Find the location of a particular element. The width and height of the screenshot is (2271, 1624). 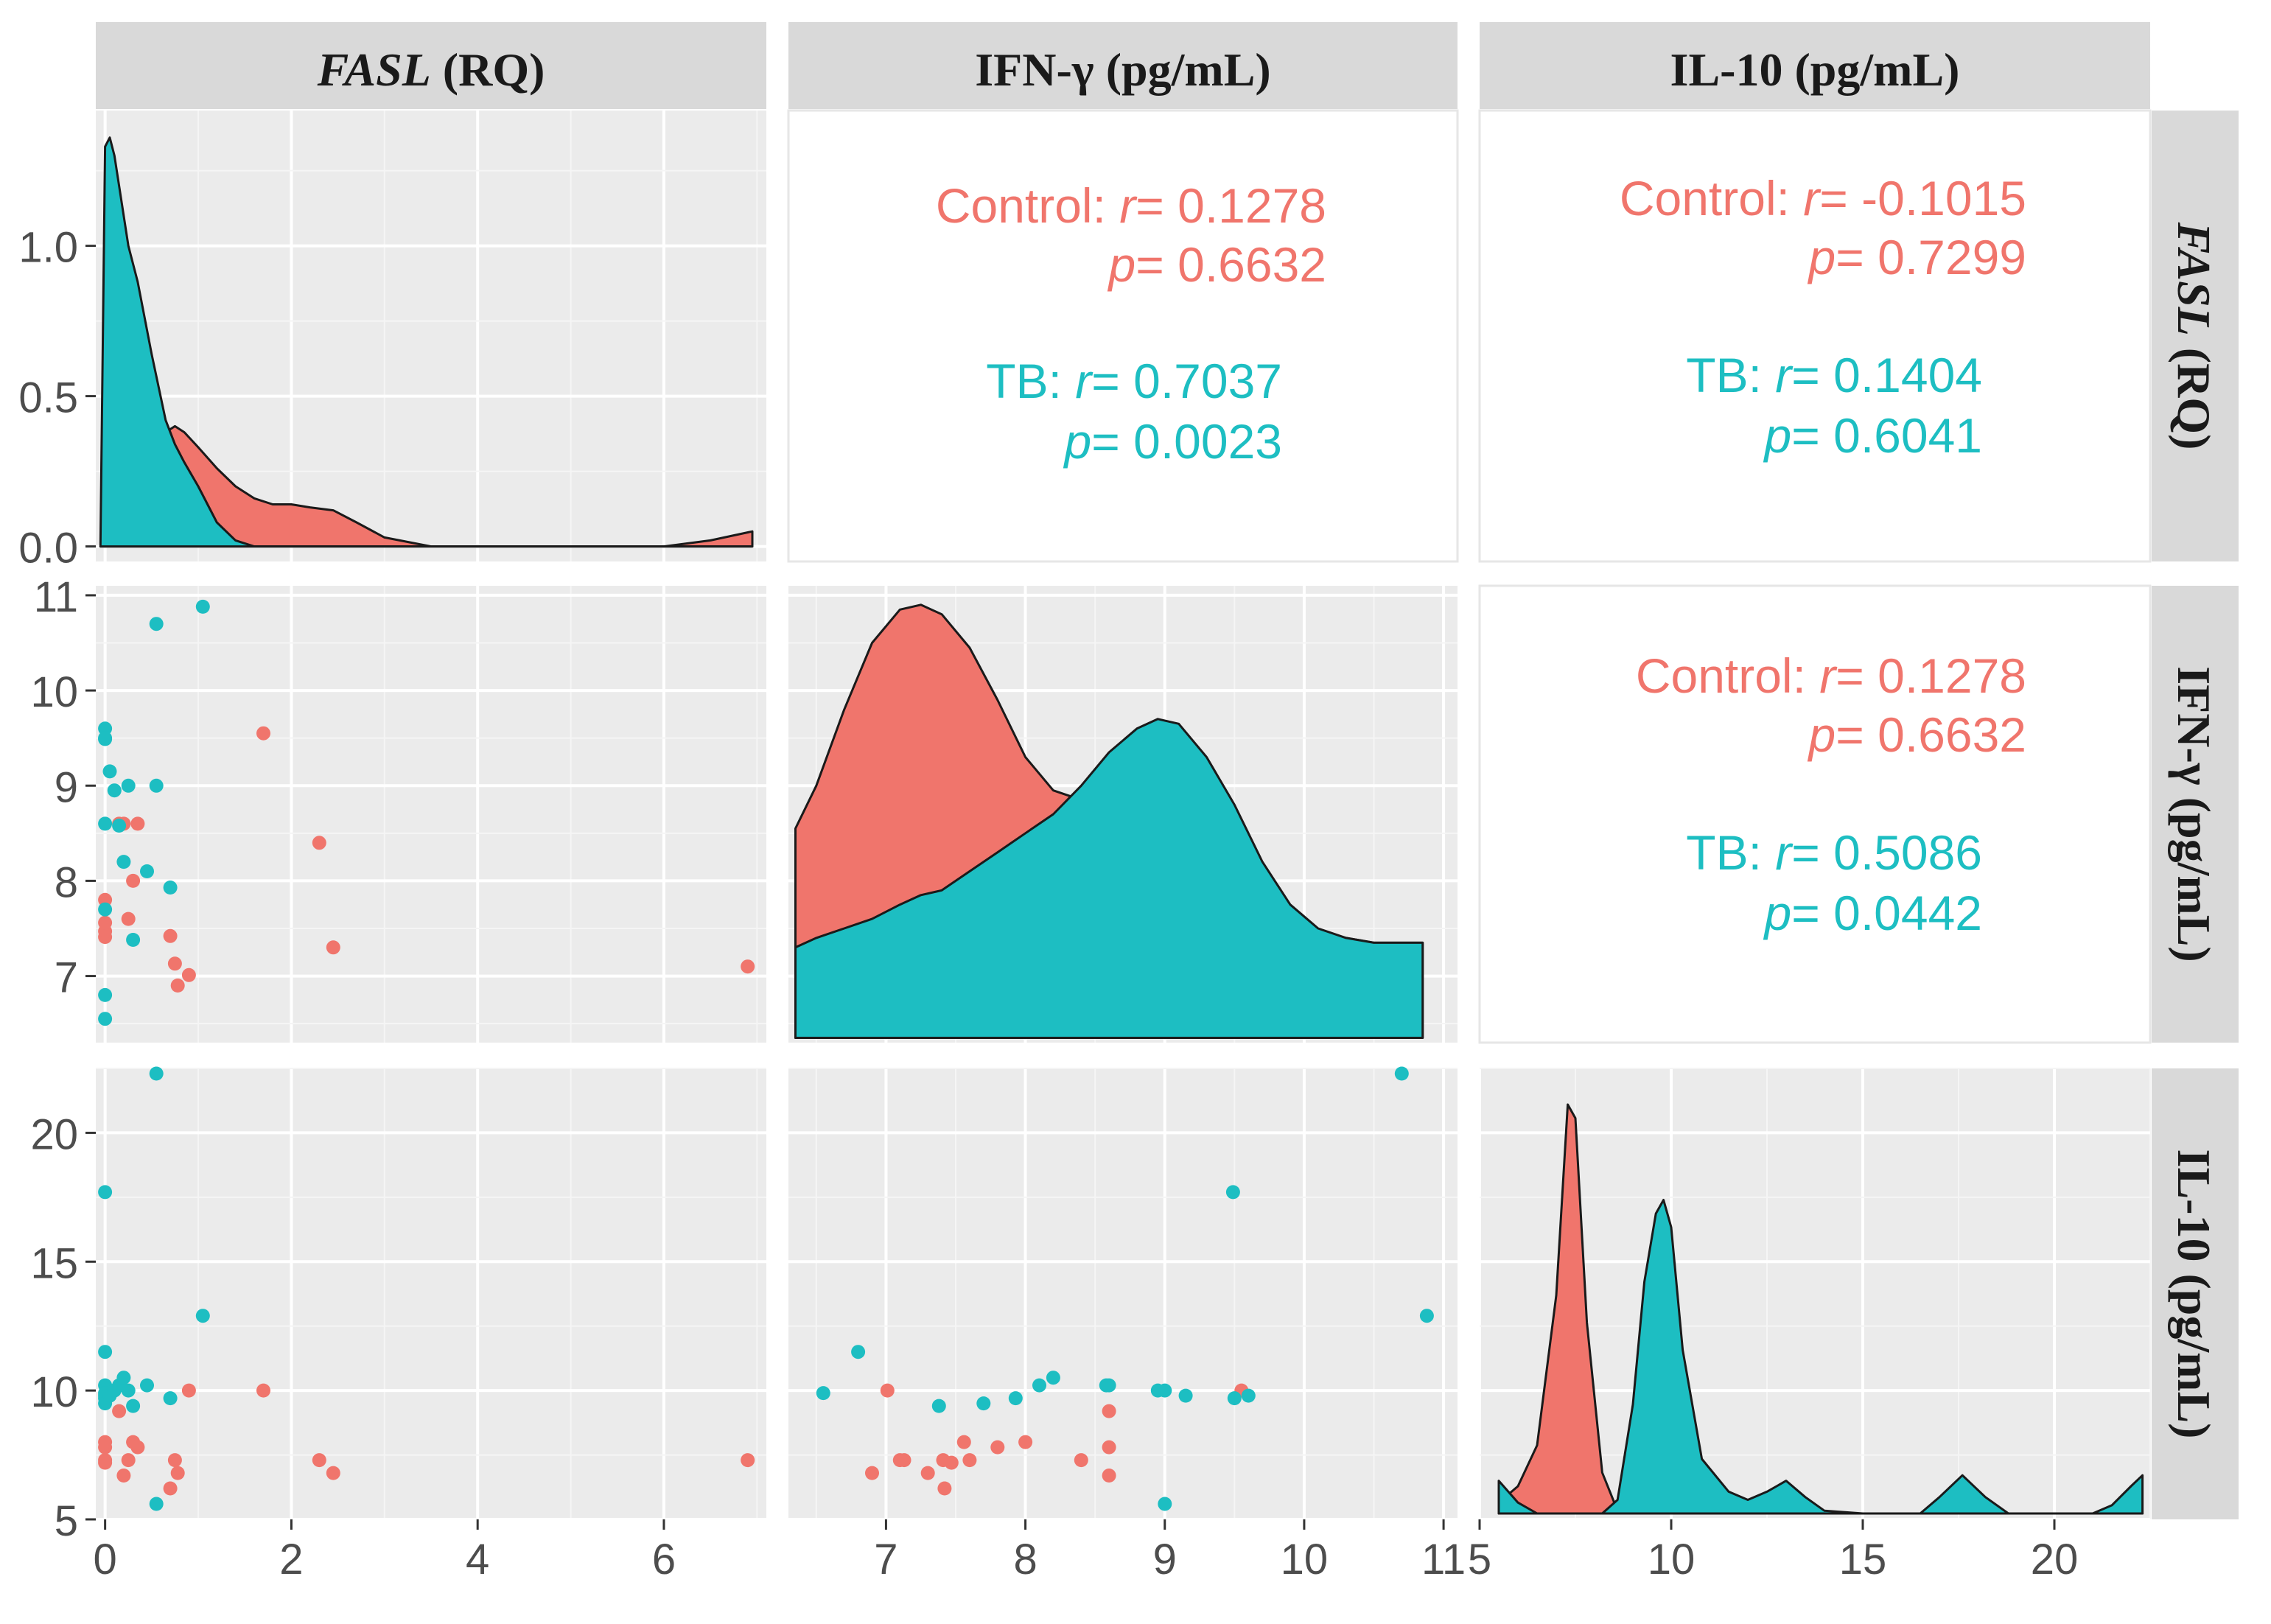

strip-right-ifn is located at coordinates (2196, 814).